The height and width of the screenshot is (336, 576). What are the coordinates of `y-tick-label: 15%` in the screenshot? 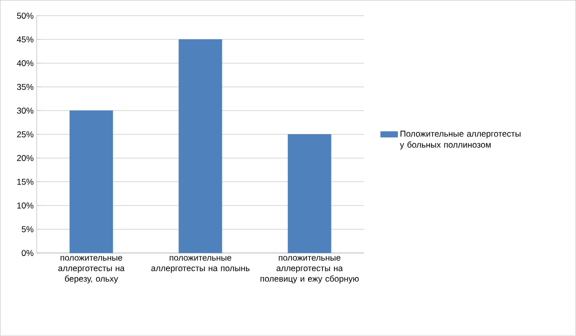 It's located at (25, 181).